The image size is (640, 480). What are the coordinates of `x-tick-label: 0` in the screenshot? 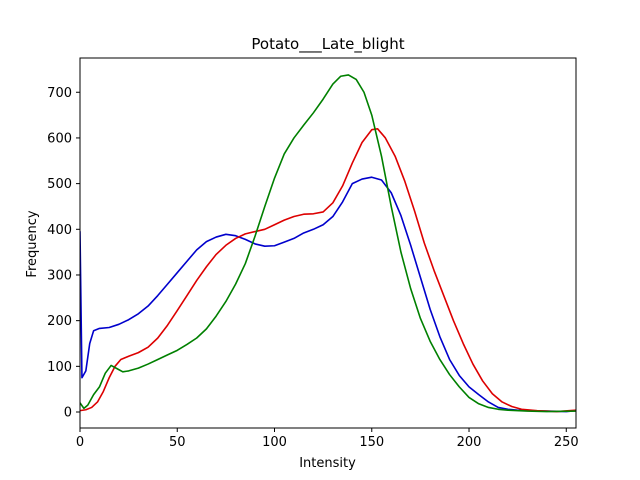 It's located at (80, 442).